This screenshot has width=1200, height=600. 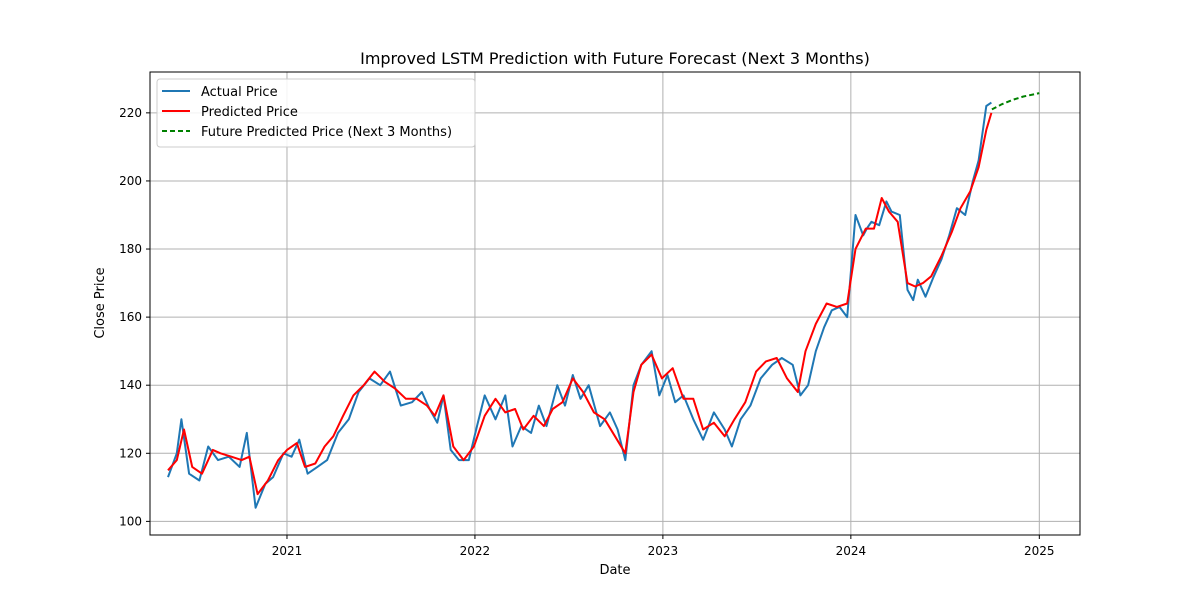 What do you see at coordinates (475, 551) in the screenshot?
I see `x-tick-label: 2022` at bounding box center [475, 551].